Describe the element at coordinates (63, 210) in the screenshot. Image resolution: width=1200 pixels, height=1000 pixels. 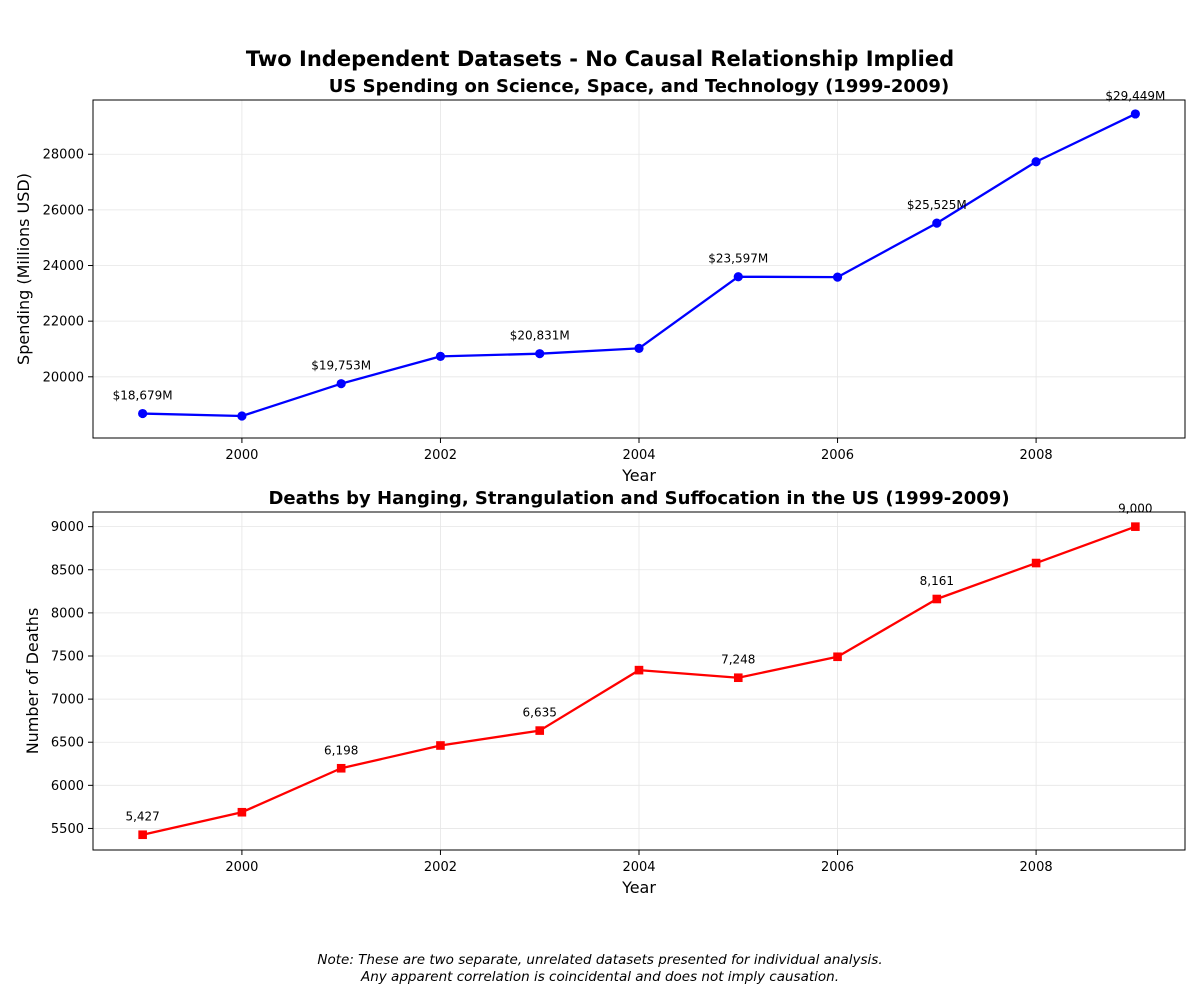
I see `y-tick-label: 26000` at that location.